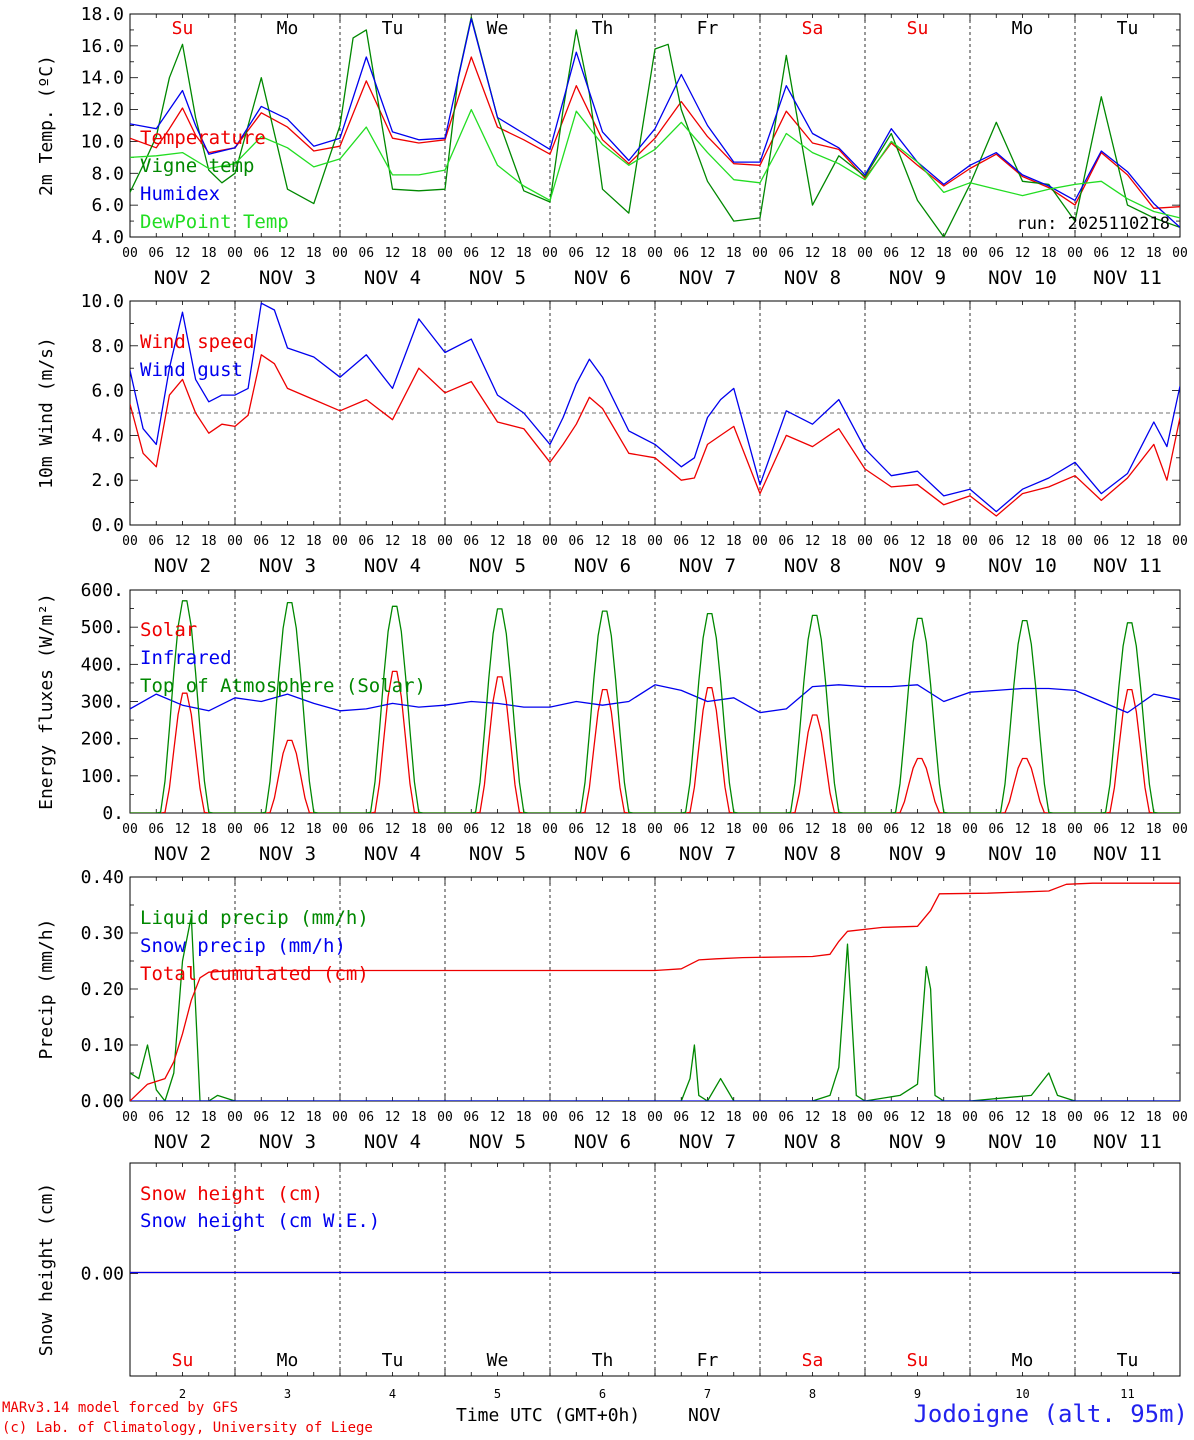 The width and height of the screenshot is (1194, 1440). What do you see at coordinates (655, 126) in the screenshot?
I see `series-line-vigne-temp` at bounding box center [655, 126].